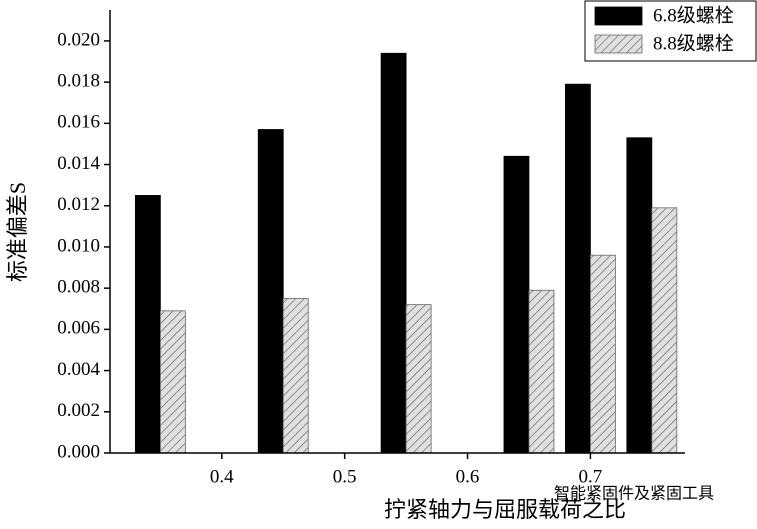 The width and height of the screenshot is (757, 529). I want to click on y-tick-label: 0.008, so click(78, 287).